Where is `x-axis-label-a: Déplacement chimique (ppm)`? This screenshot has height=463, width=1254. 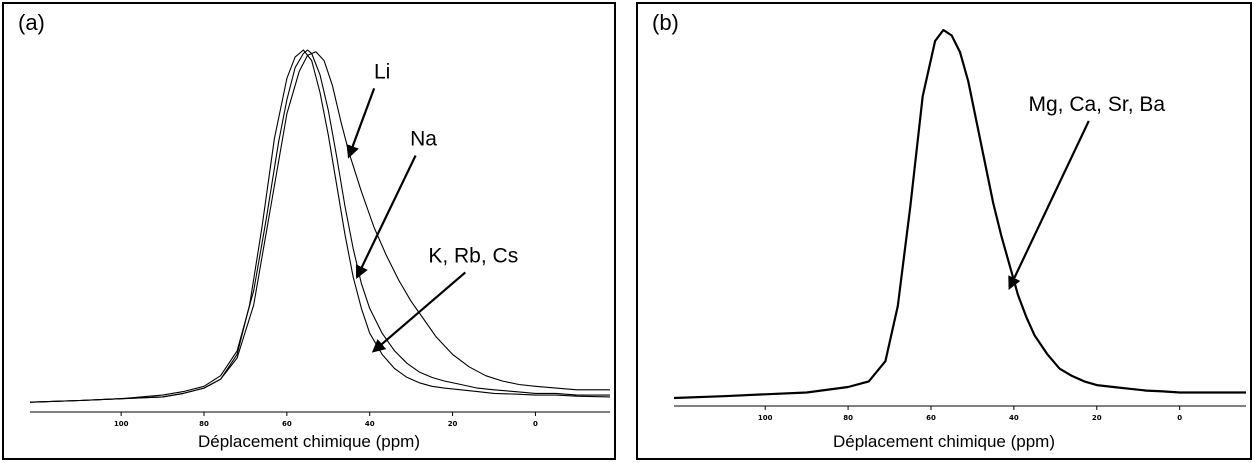
x-axis-label-a: Déplacement chimique (ppm) is located at coordinates (309, 441).